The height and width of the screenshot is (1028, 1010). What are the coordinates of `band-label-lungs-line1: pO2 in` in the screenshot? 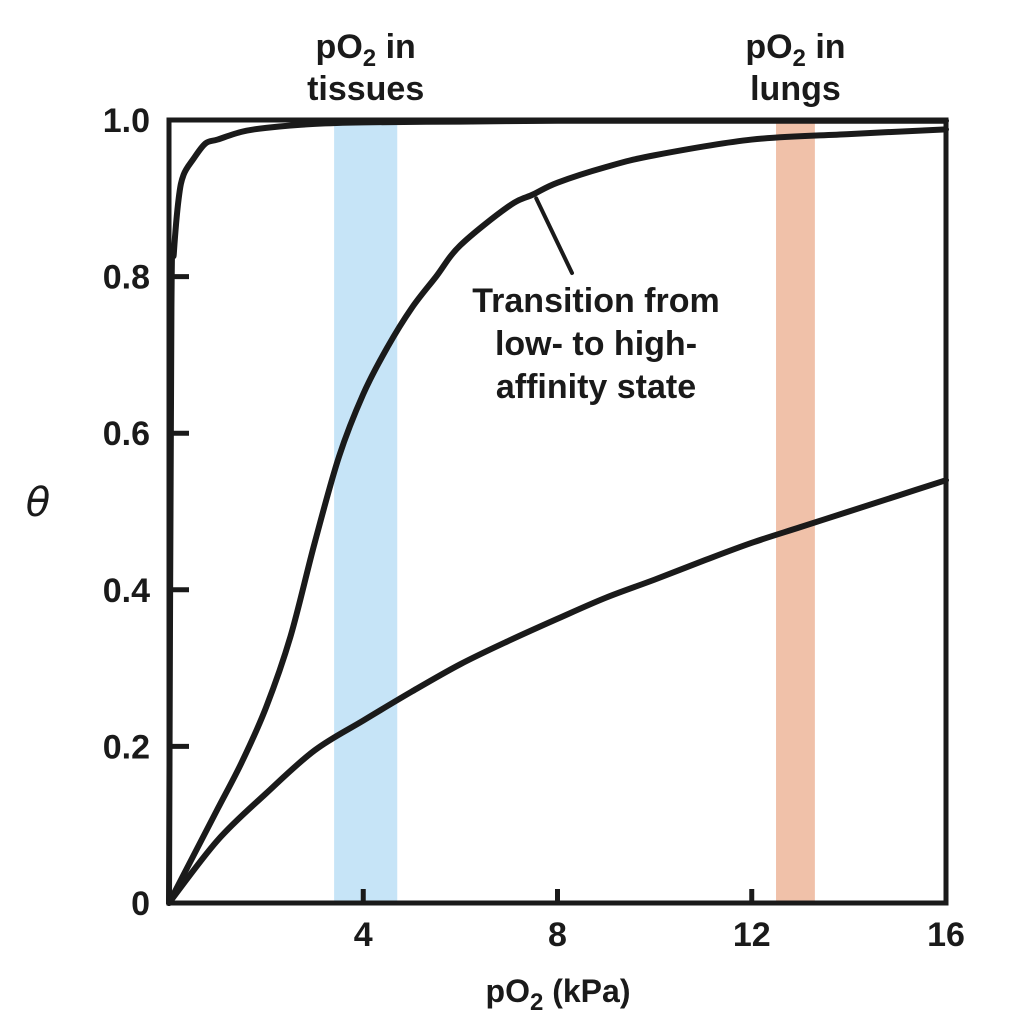 It's located at (795, 50).